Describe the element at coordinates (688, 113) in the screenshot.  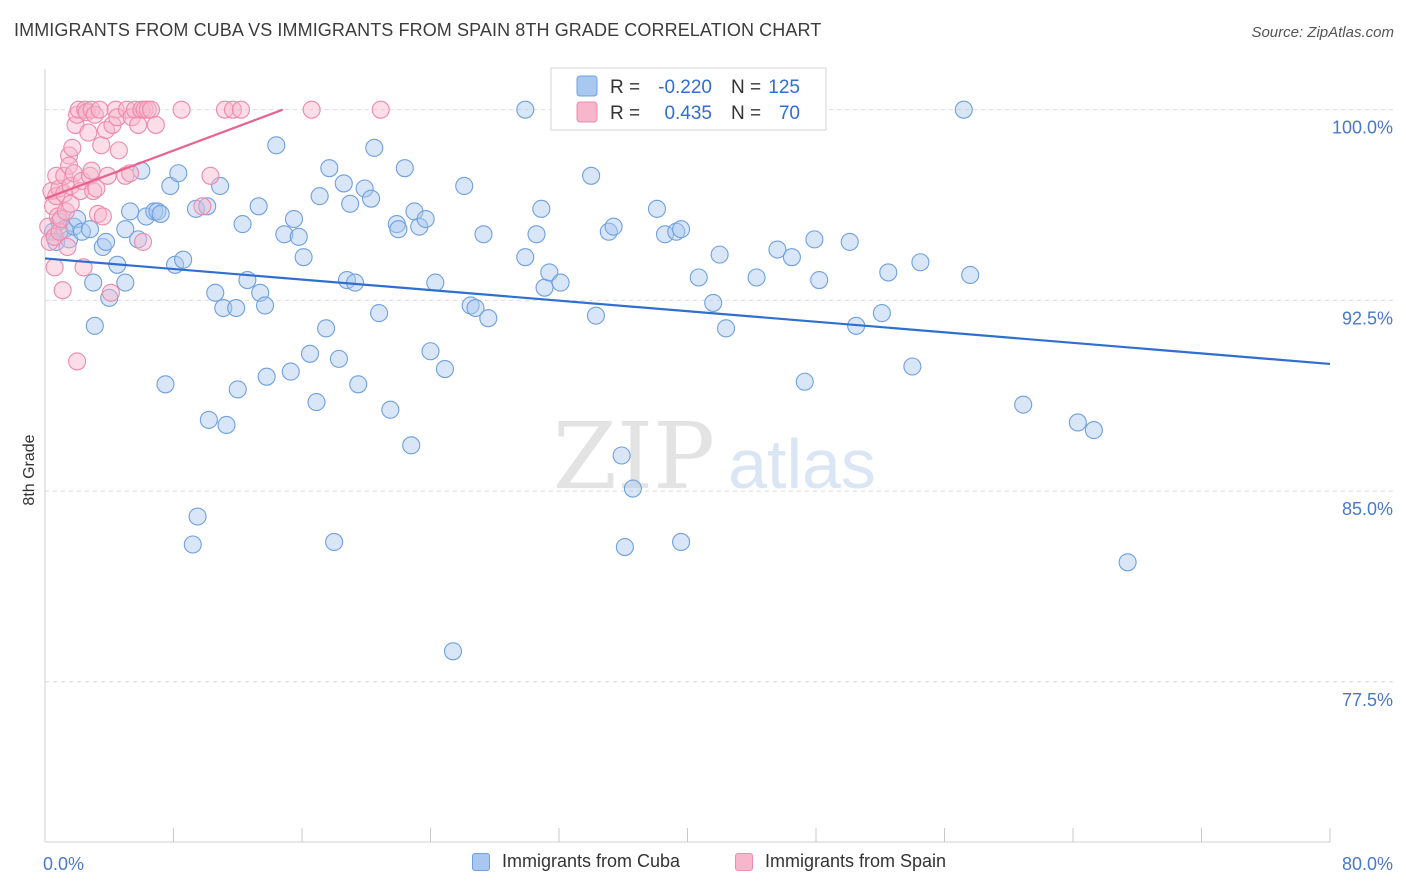
I see `legend-spain-r-value: 0.435` at that location.